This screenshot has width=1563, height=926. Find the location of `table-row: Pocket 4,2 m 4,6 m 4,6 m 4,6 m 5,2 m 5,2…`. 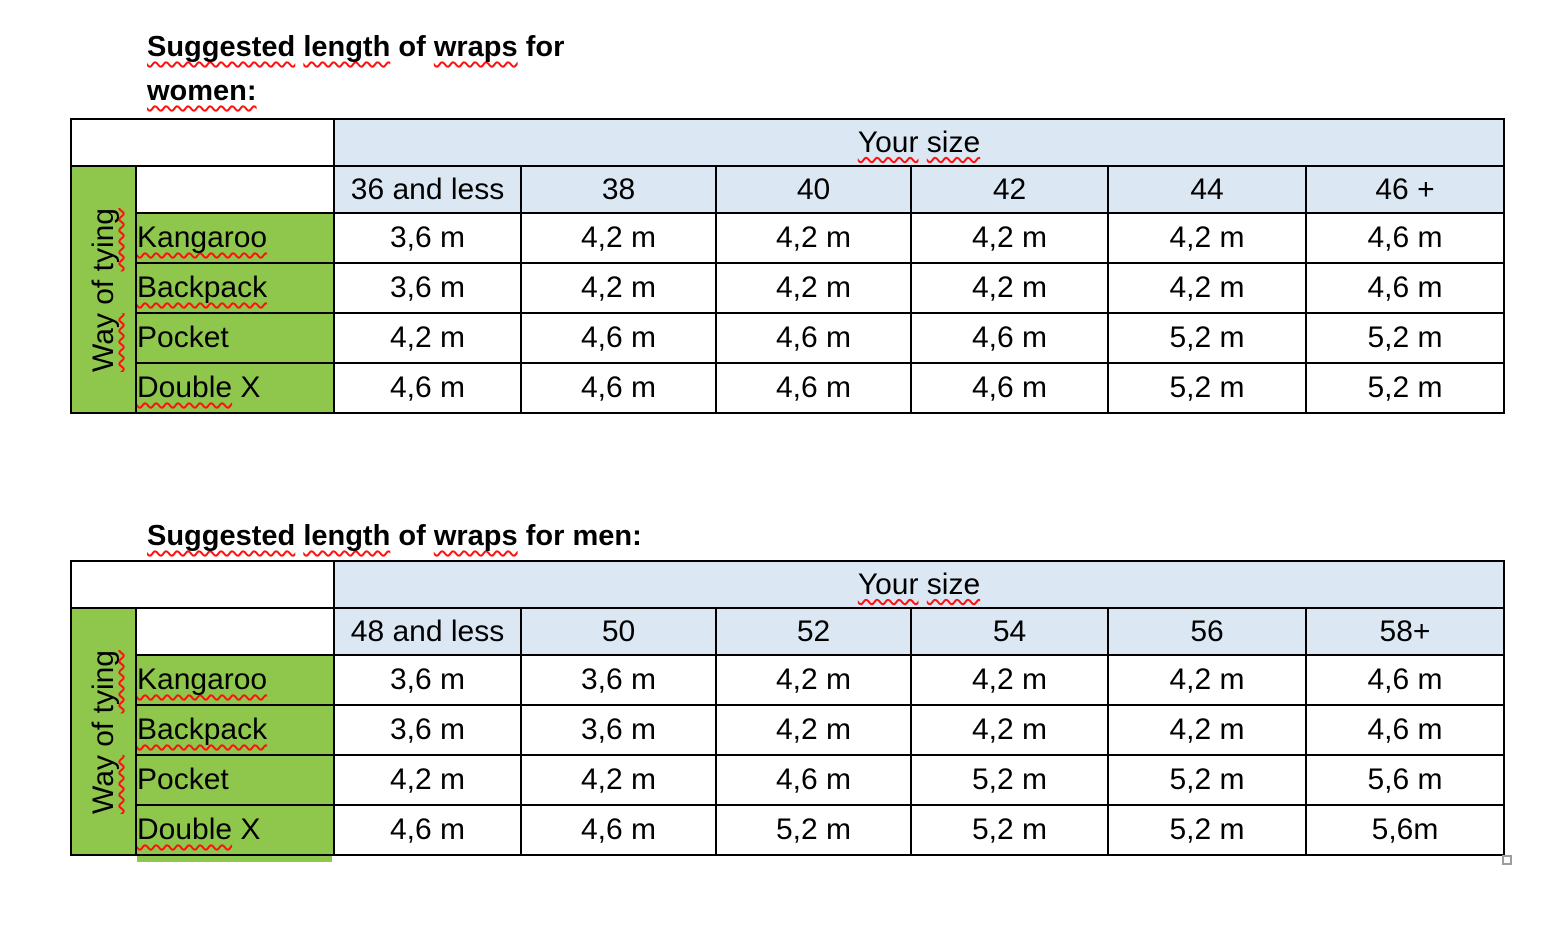

table-row: Pocket 4,2 m 4,6 m 4,6 m 4,6 m 5,2 m 5,2… is located at coordinates (788, 338).